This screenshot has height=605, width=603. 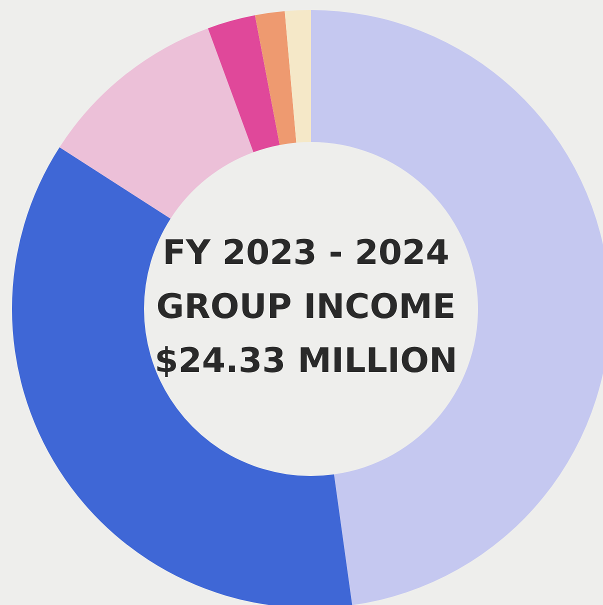 What do you see at coordinates (306, 361) in the screenshot?
I see `text: $24.33 MILLION` at bounding box center [306, 361].